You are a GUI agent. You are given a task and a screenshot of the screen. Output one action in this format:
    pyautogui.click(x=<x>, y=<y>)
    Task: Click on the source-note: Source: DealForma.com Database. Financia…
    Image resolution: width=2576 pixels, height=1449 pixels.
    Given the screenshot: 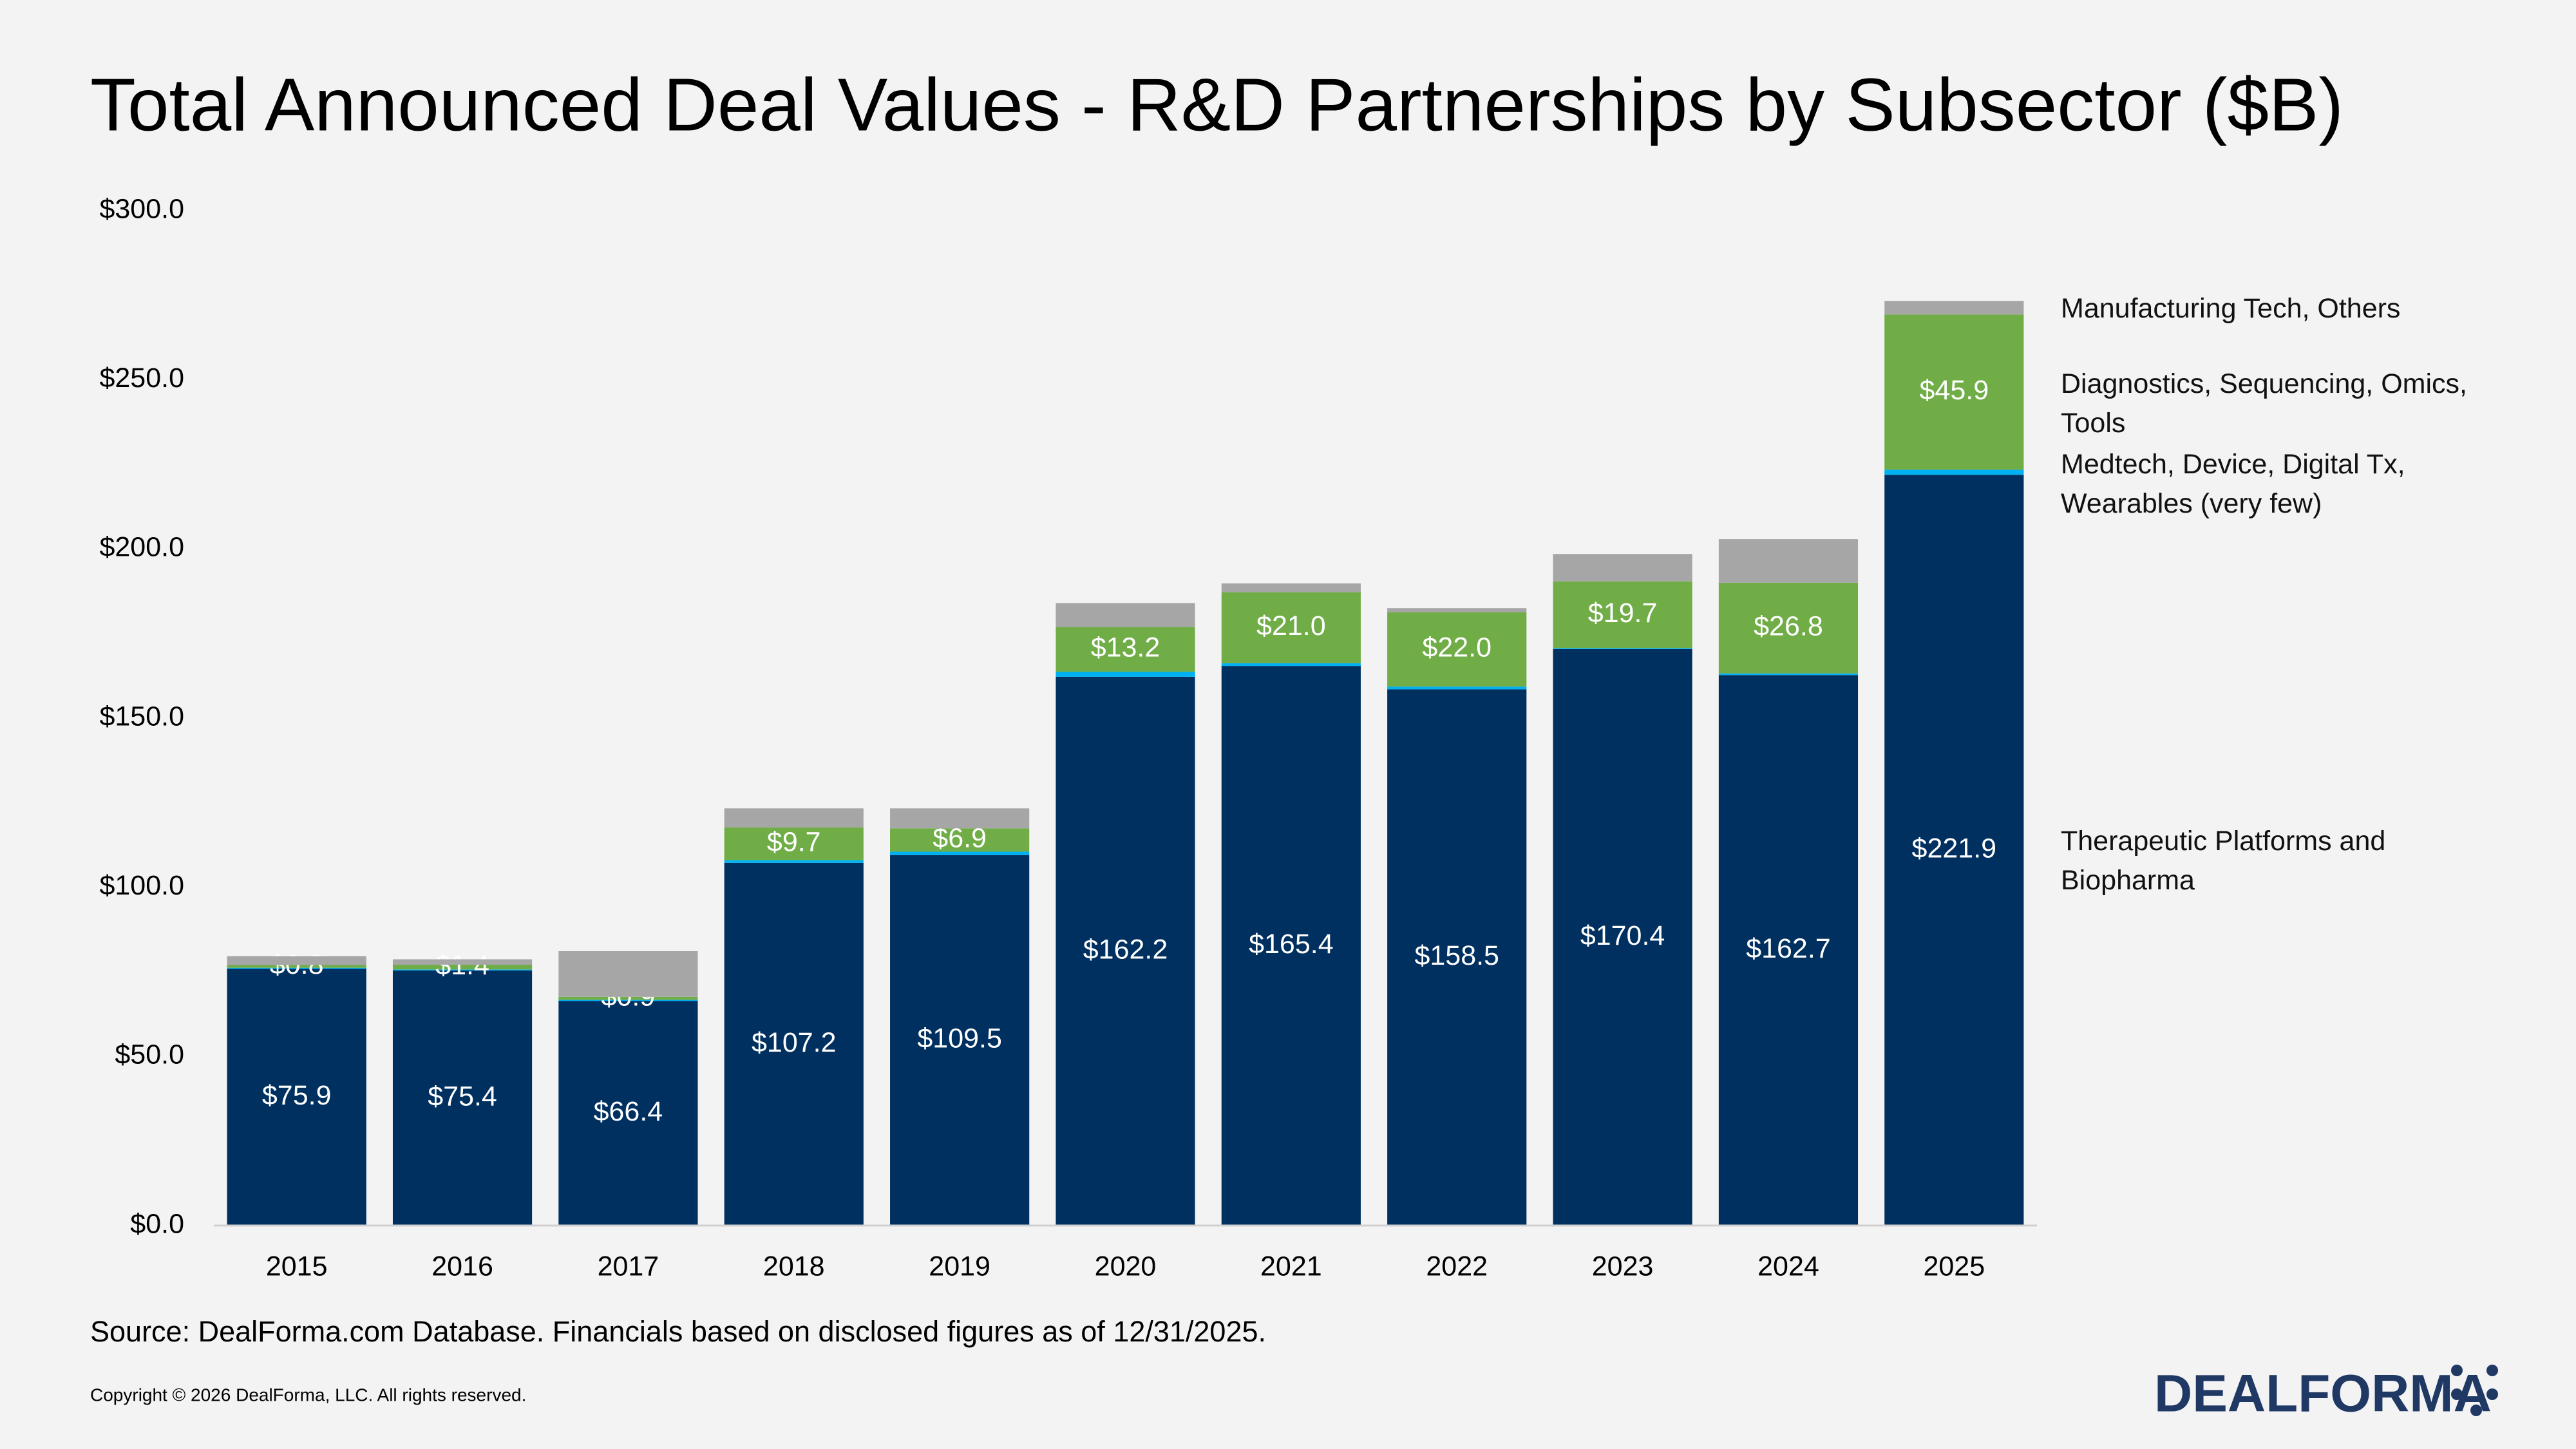 What is the action you would take?
    pyautogui.click(x=678, y=1331)
    